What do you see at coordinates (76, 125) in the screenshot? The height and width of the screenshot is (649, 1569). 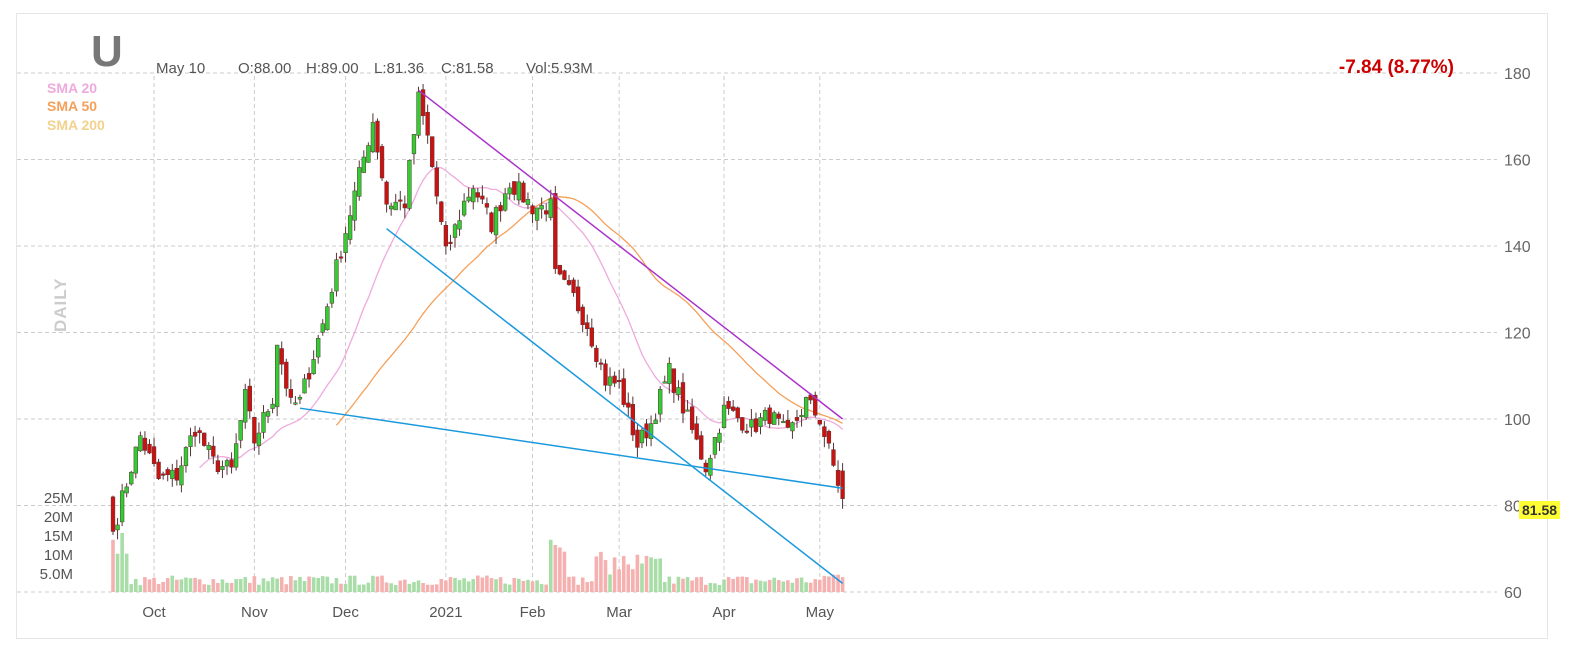 I see `sma200-label: SMA 200` at bounding box center [76, 125].